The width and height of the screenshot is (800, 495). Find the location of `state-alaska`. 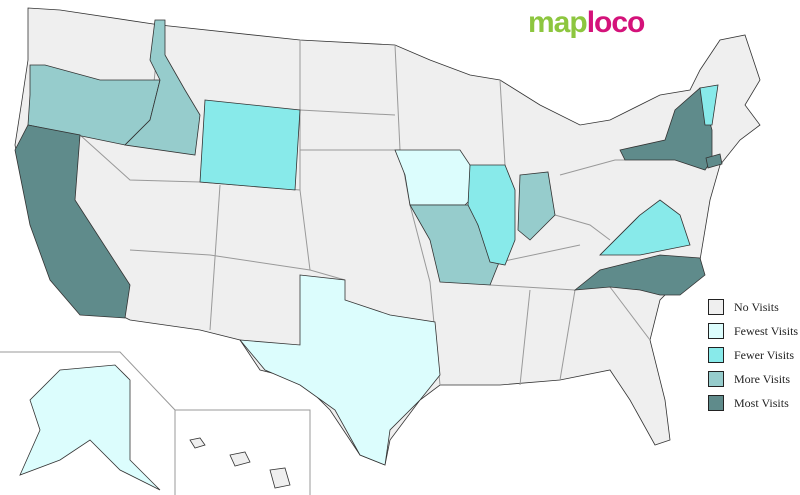

state-alaska is located at coordinates (90, 427).